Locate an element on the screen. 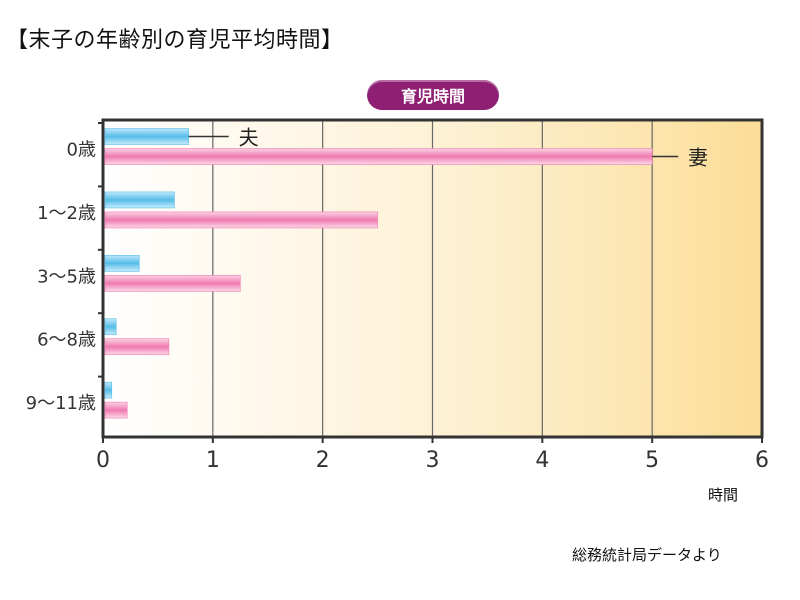 This screenshot has height=600, width=800. x-tick-label: 1 is located at coordinates (213, 460).